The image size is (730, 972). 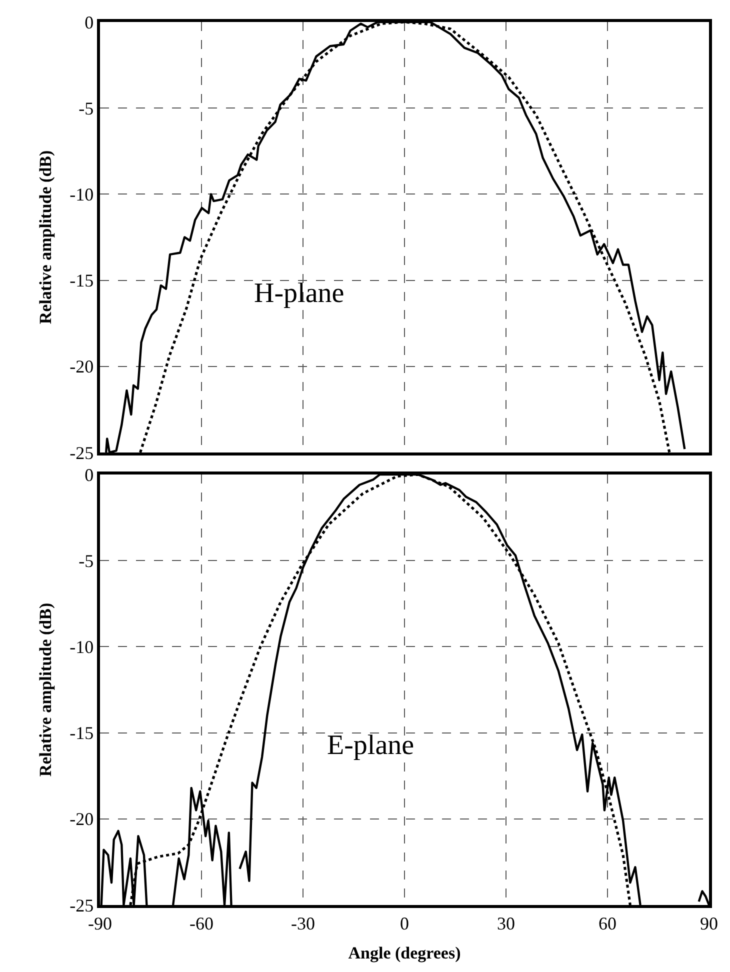 I want to click on x-axis-title: Angle (degrees), so click(x=404, y=953).